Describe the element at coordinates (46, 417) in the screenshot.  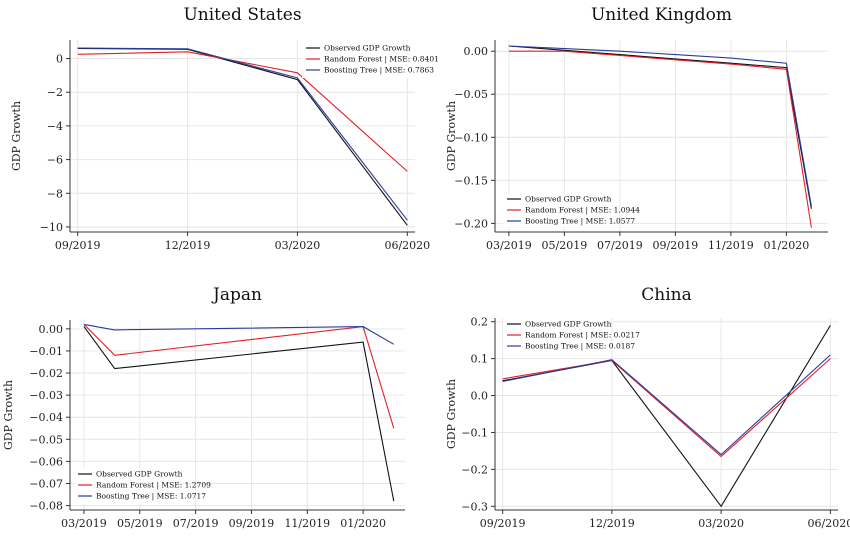
I see `y-tick-label: −0.04` at that location.